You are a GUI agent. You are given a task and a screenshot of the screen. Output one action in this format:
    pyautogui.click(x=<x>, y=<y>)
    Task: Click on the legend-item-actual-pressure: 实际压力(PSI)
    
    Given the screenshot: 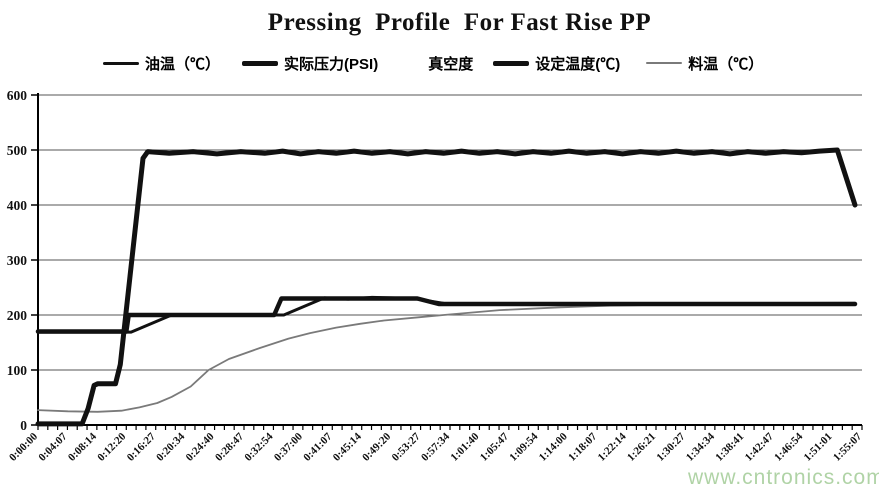 What is the action you would take?
    pyautogui.click(x=310, y=63)
    